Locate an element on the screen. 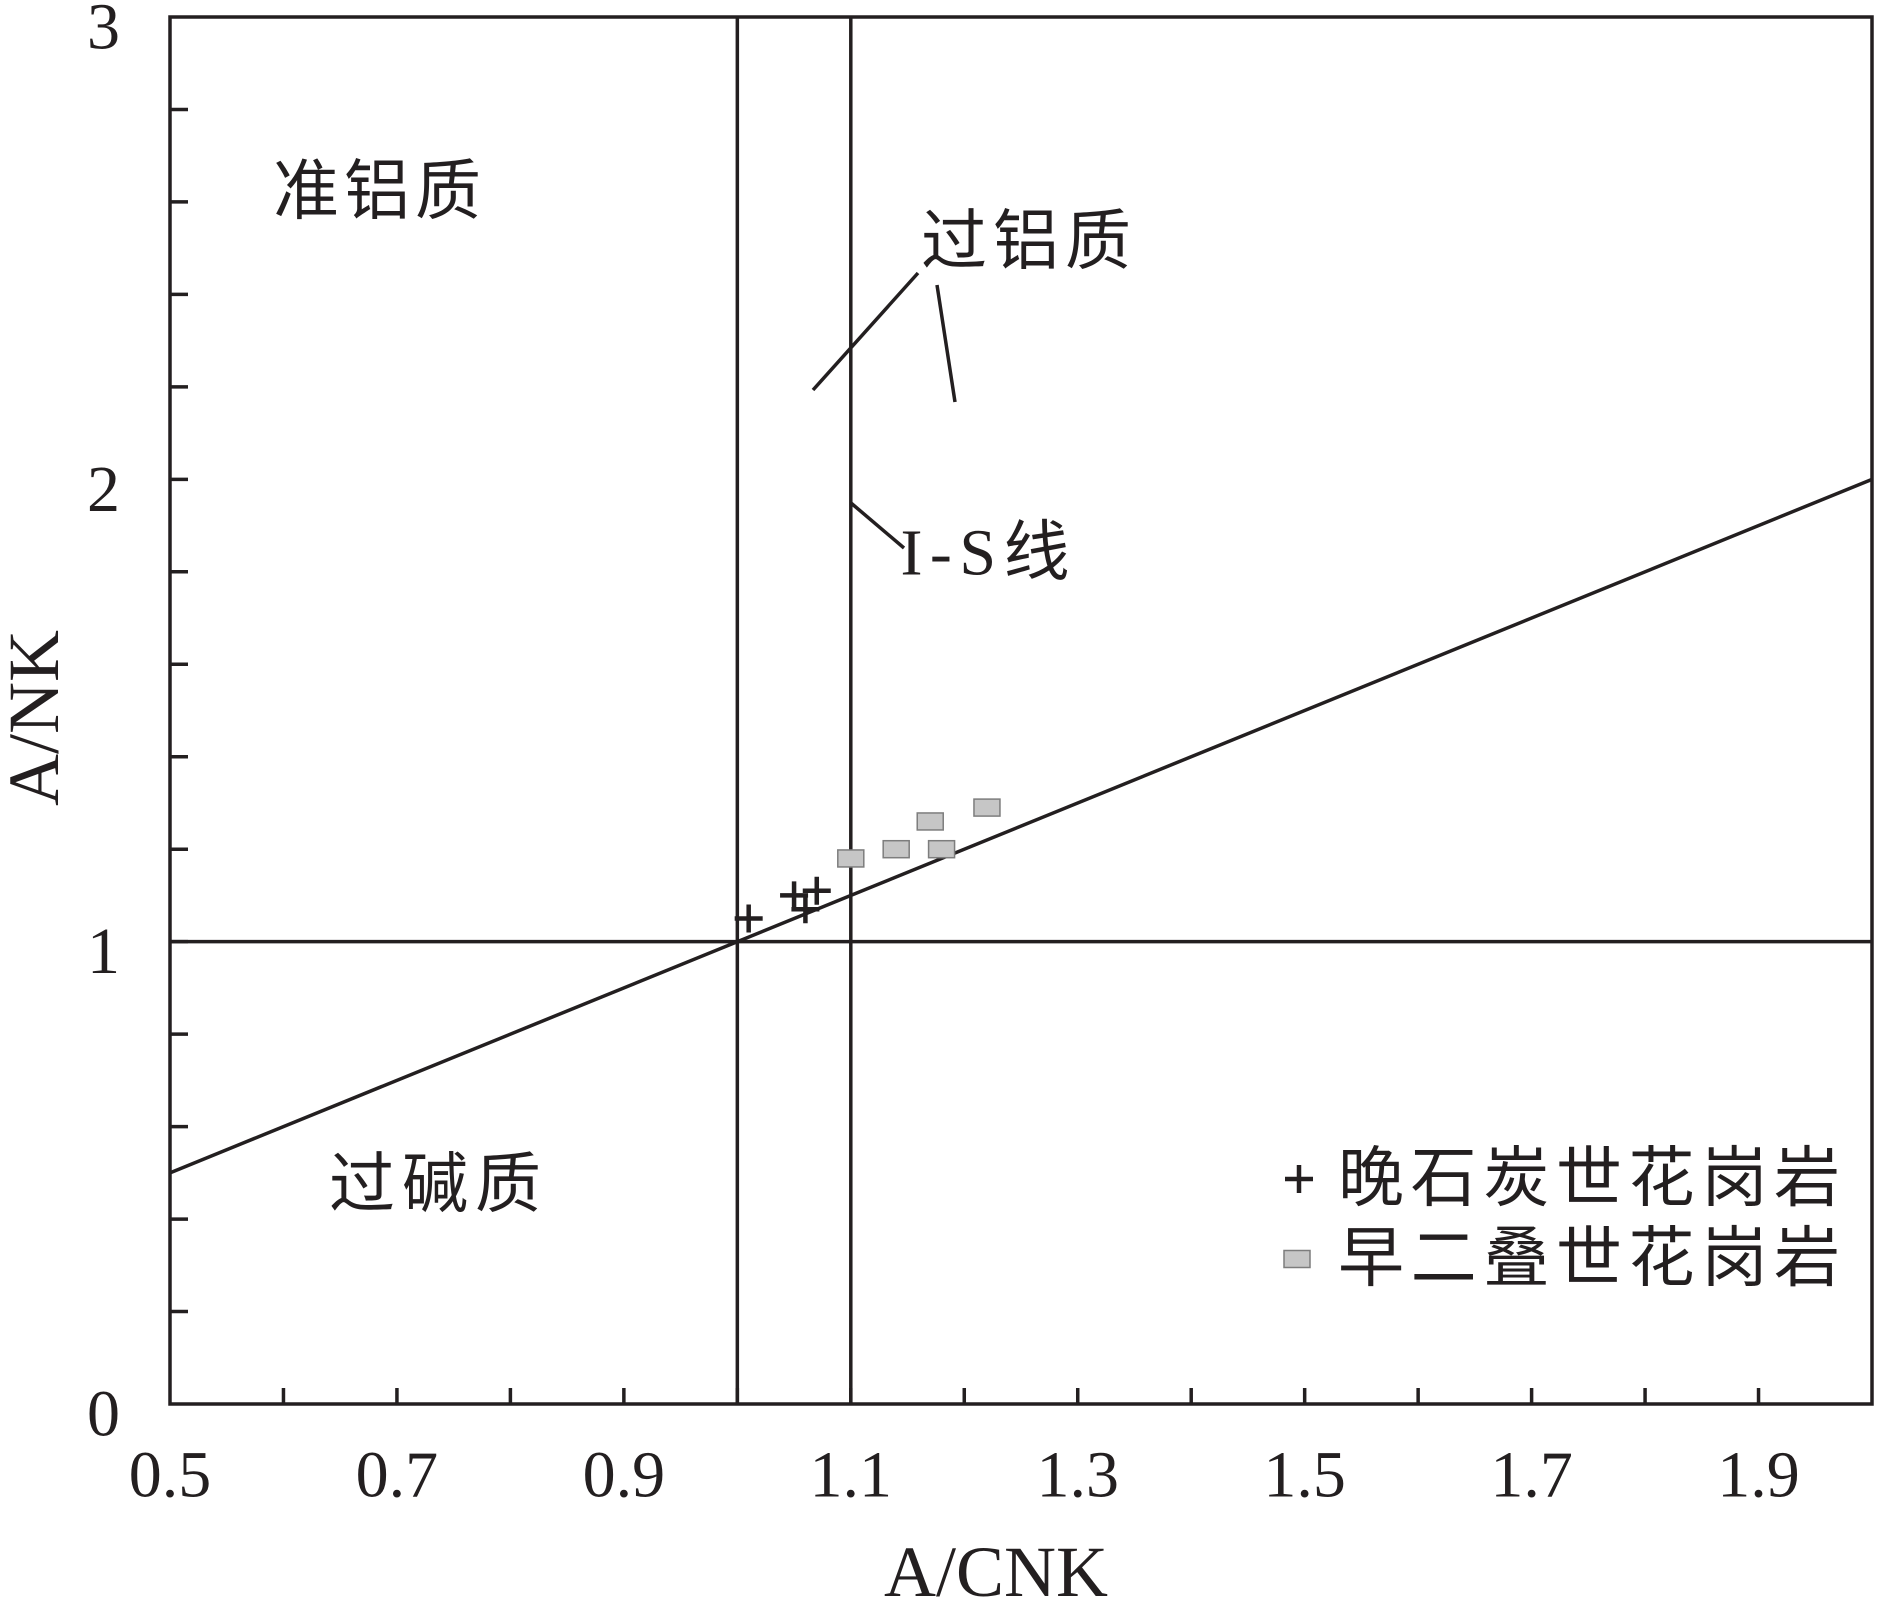 The image size is (1877, 1604). leader-line-is-line is located at coordinates (877, 525).